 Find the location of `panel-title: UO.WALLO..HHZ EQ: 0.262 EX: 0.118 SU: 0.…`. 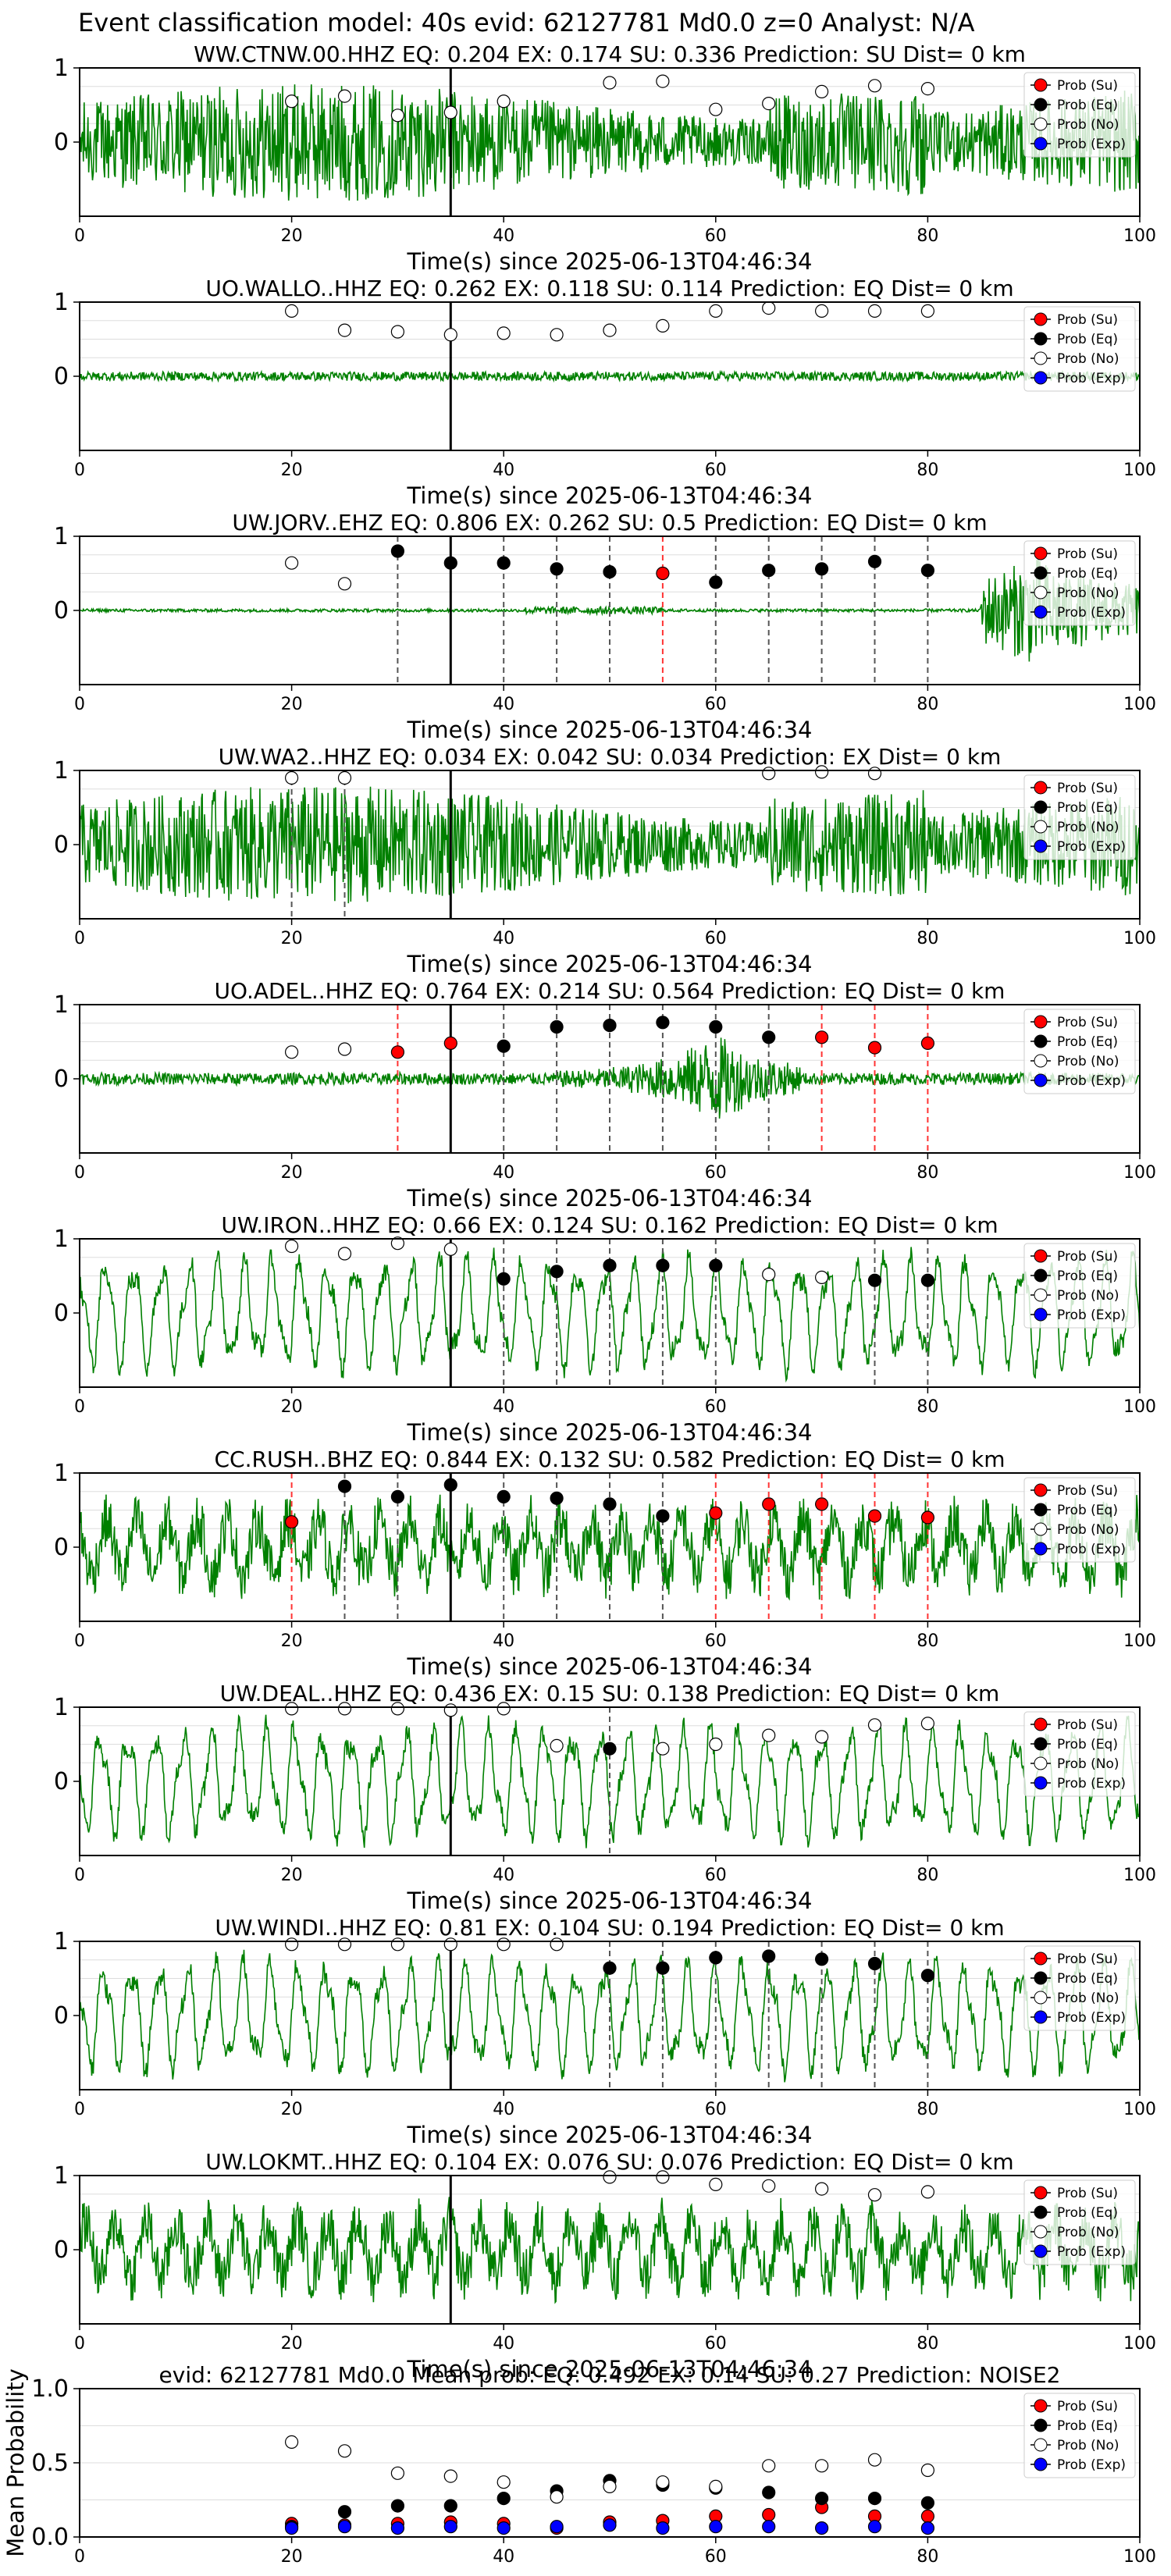

panel-title: UO.WALLO..HHZ EQ: 0.262 EX: 0.118 SU: 0.… is located at coordinates (609, 288).